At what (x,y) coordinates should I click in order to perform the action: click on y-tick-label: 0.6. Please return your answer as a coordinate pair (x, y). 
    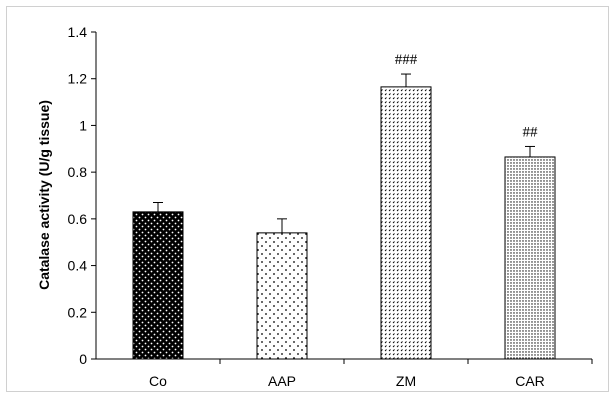
    Looking at the image, I should click on (78, 219).